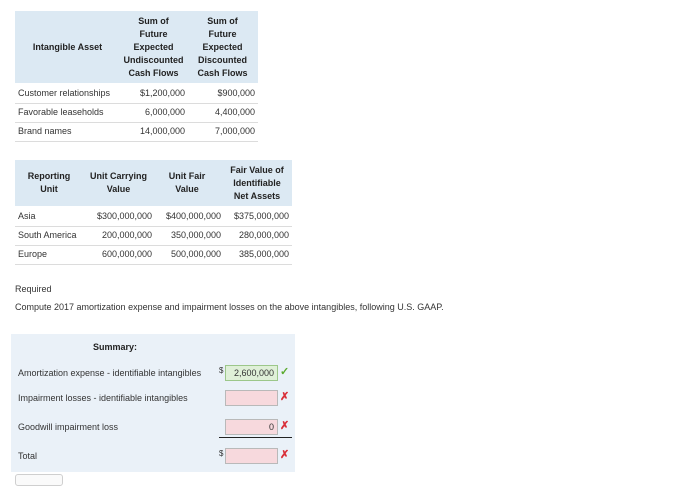  What do you see at coordinates (162, 131) in the screenshot?
I see `undiscounted-value: 14,000,000` at bounding box center [162, 131].